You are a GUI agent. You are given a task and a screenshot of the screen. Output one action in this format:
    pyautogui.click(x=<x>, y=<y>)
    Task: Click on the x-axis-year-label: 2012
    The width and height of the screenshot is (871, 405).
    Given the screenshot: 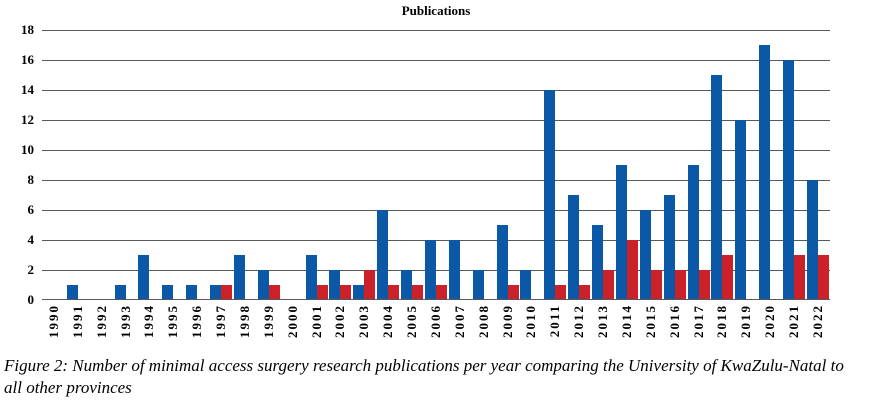 What is the action you would take?
    pyautogui.click(x=579, y=321)
    